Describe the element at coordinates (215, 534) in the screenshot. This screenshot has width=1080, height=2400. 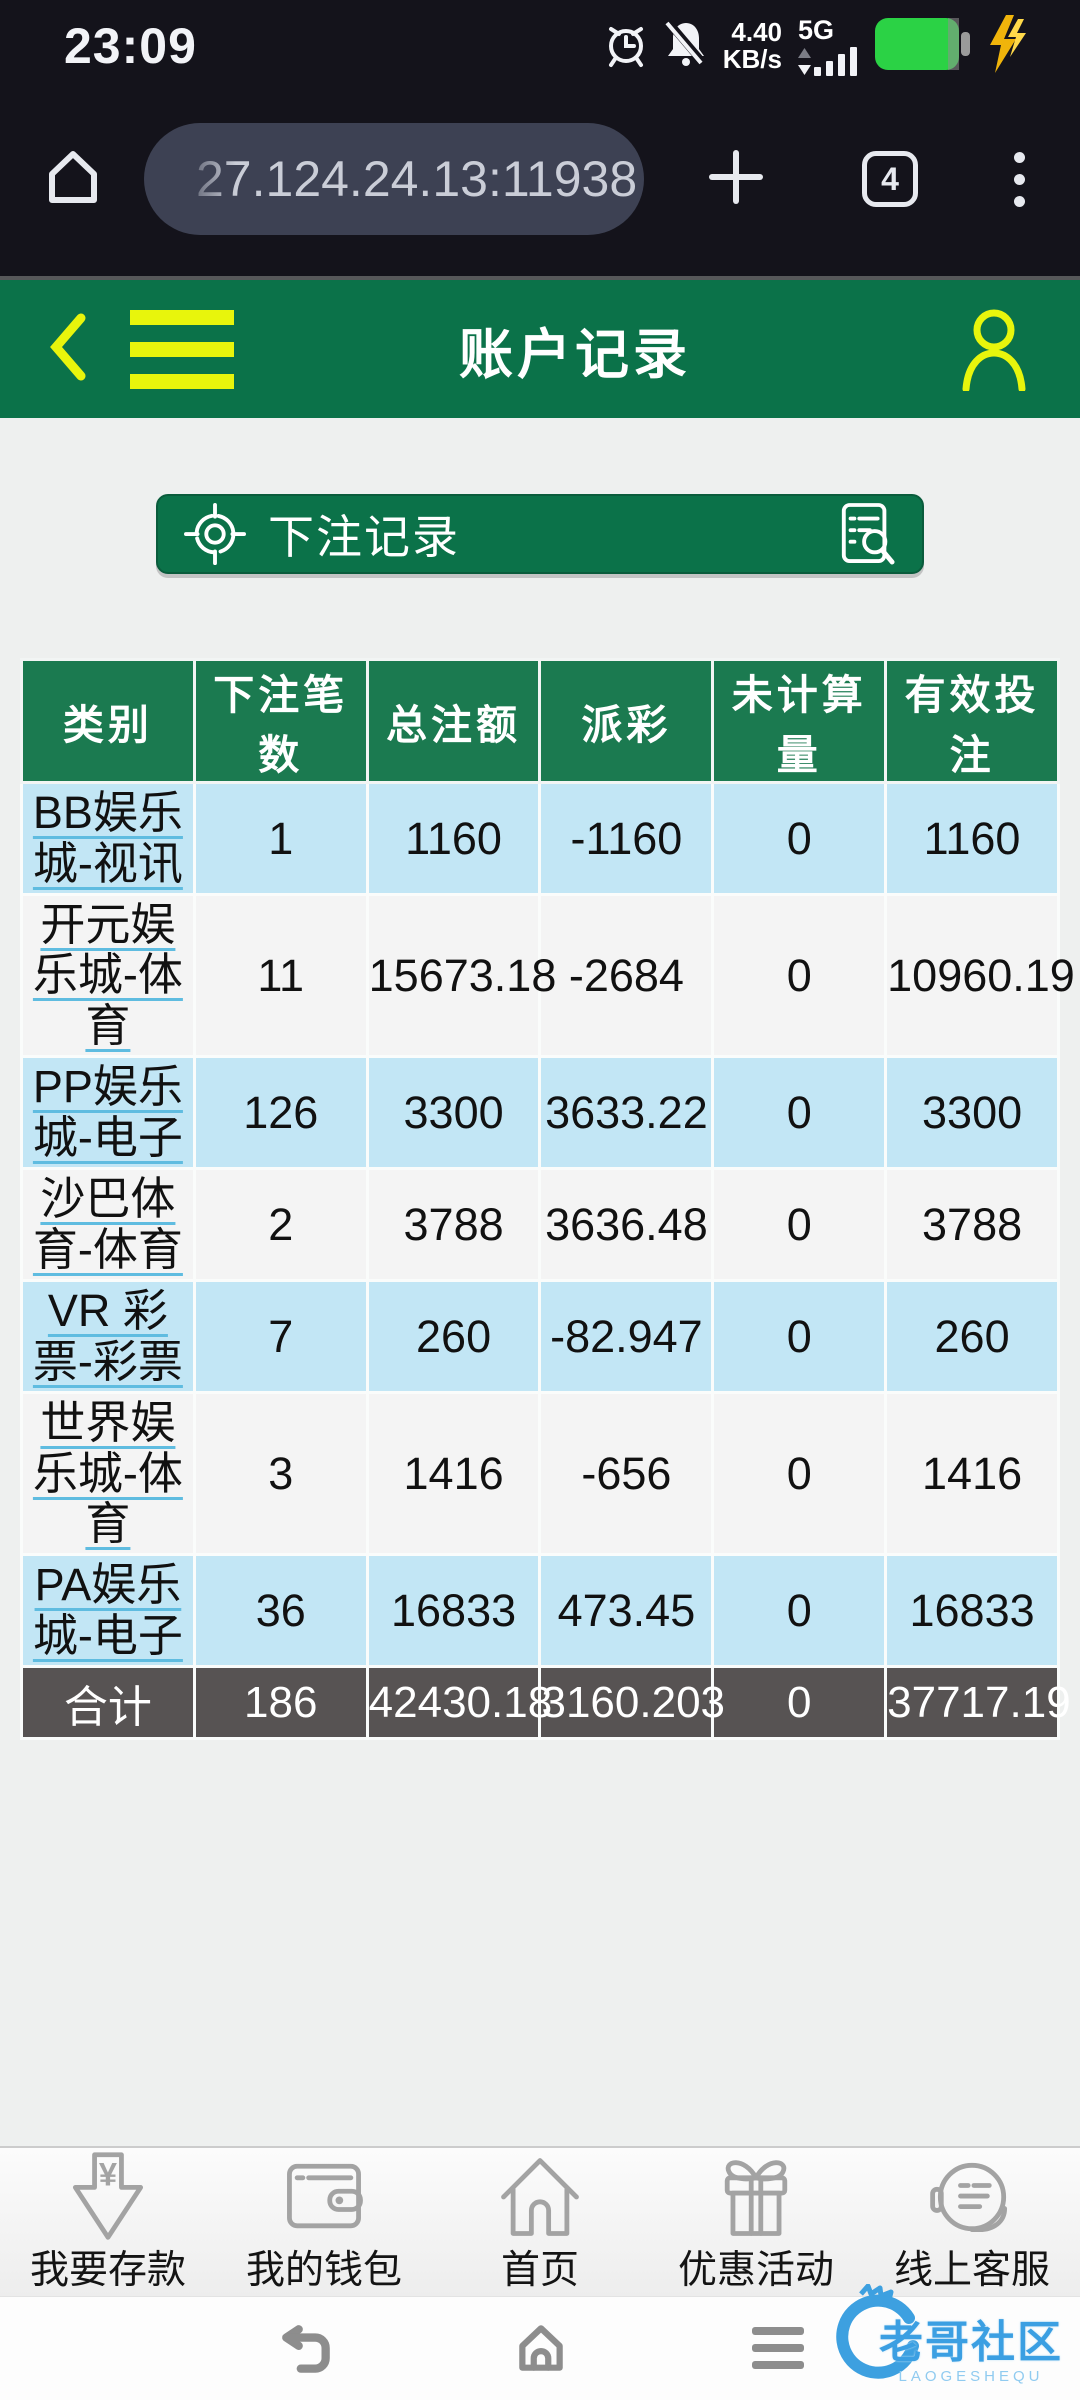
I see `target-icon` at that location.